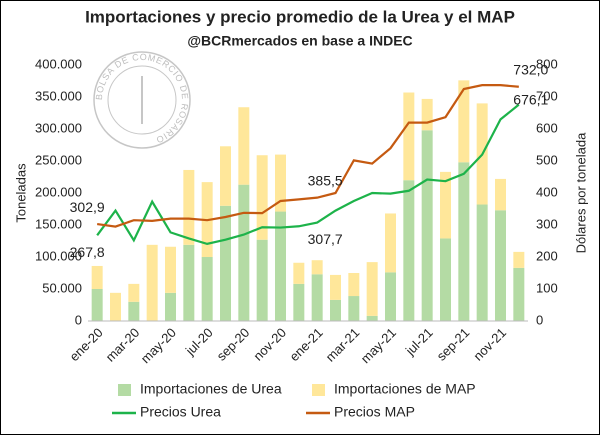 The image size is (600, 435). I want to click on y2-tick-label: 400, so click(547, 191).